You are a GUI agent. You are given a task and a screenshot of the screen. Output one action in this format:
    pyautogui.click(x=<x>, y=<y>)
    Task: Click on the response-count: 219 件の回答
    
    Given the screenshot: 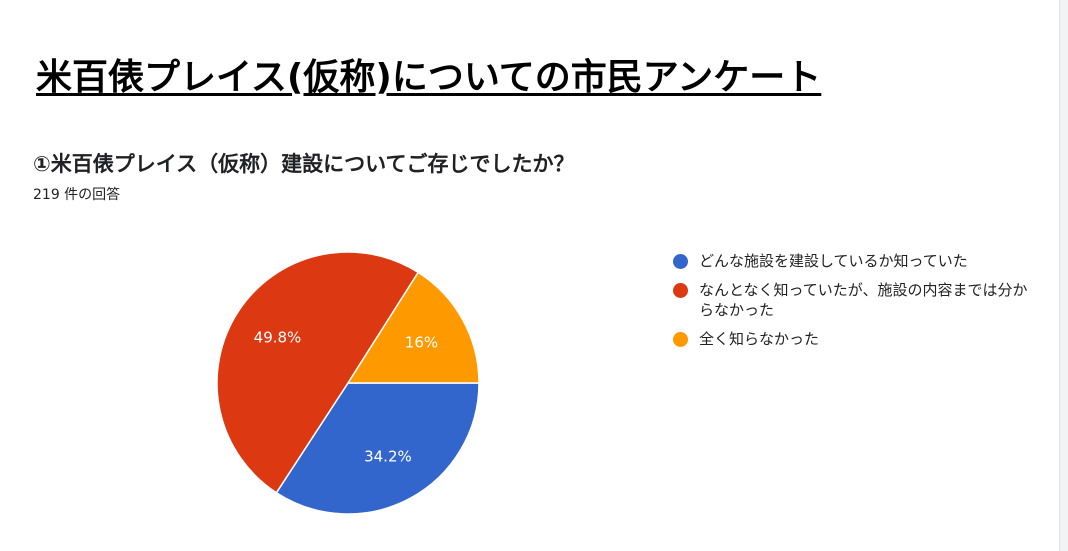 What is the action you would take?
    pyautogui.click(x=77, y=195)
    